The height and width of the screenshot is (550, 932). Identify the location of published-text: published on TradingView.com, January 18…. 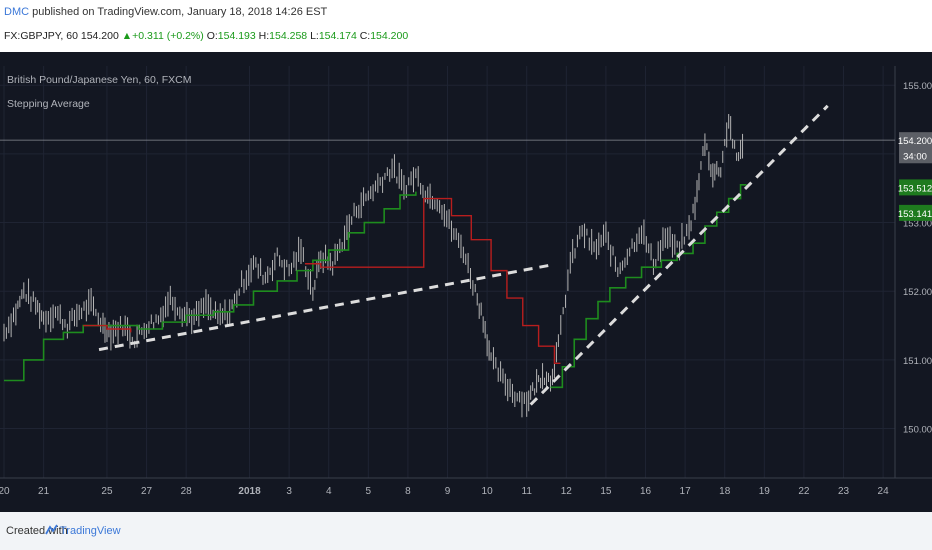
(178, 12).